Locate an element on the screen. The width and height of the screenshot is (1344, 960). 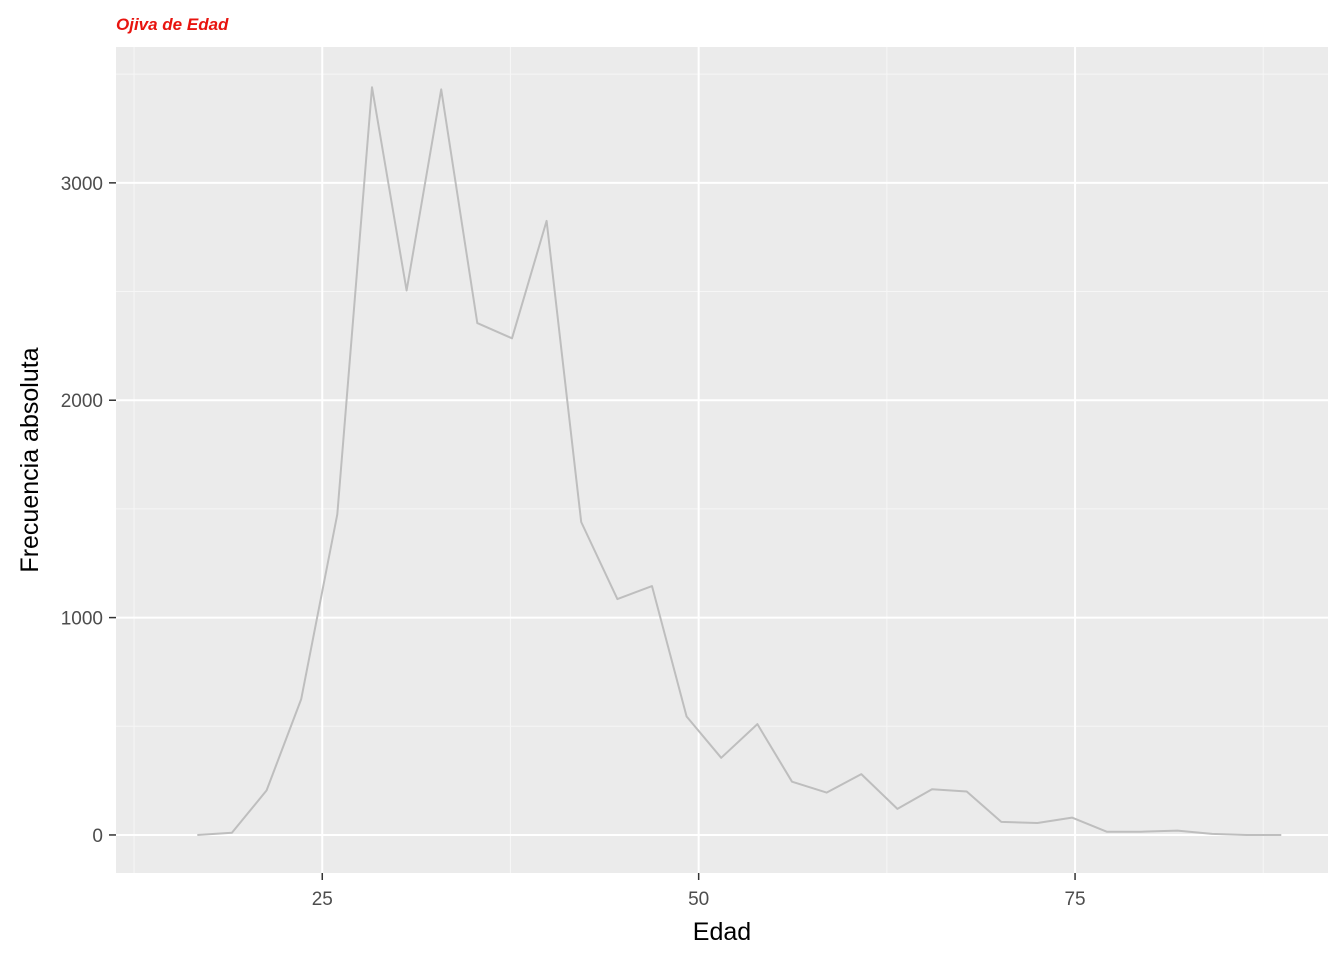
chart-title: Ojiva de Edad is located at coordinates (172, 24).